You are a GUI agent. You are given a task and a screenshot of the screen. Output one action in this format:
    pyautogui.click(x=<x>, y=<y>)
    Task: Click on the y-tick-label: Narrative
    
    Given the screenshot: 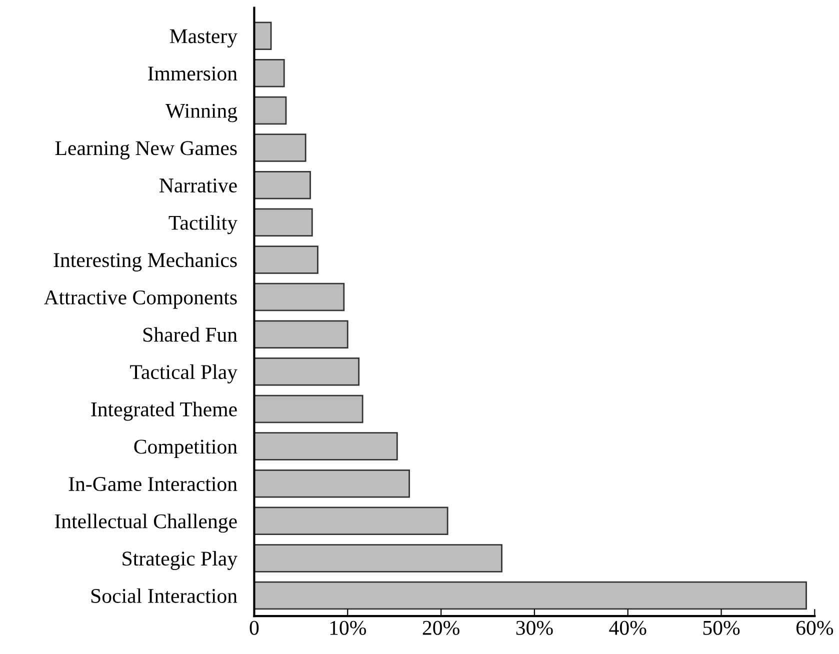 What is the action you would take?
    pyautogui.click(x=198, y=185)
    